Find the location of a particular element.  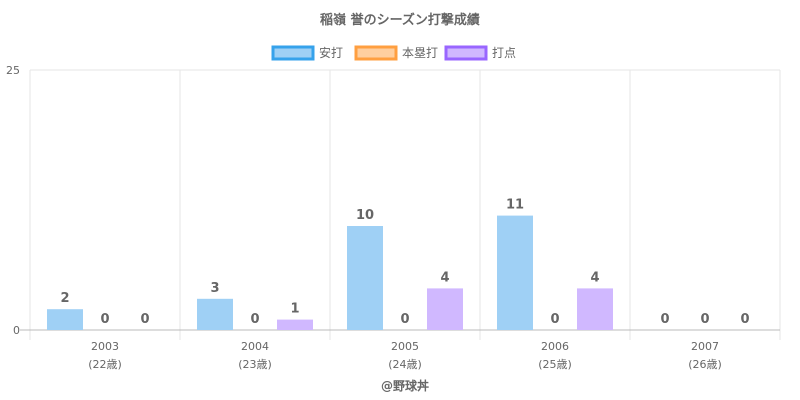

bar-打点-2006 is located at coordinates (595, 309).